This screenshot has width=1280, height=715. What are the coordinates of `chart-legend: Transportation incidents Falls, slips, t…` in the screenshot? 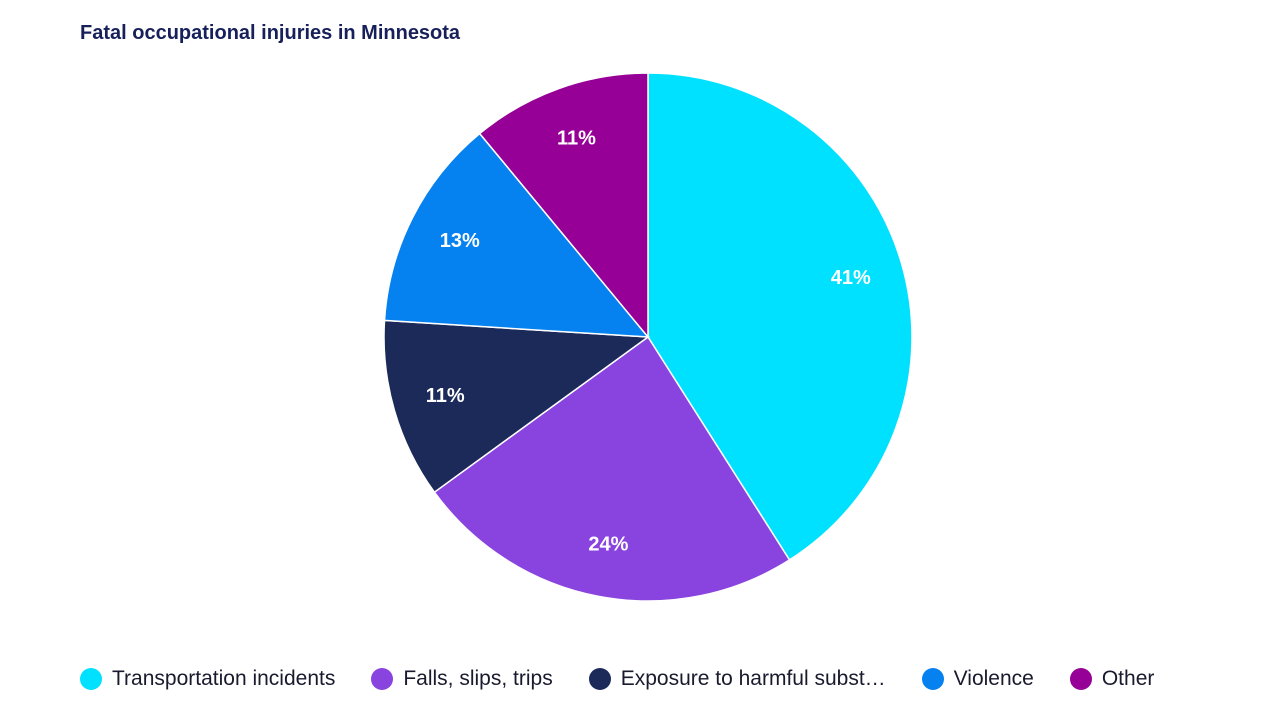 It's located at (660, 679).